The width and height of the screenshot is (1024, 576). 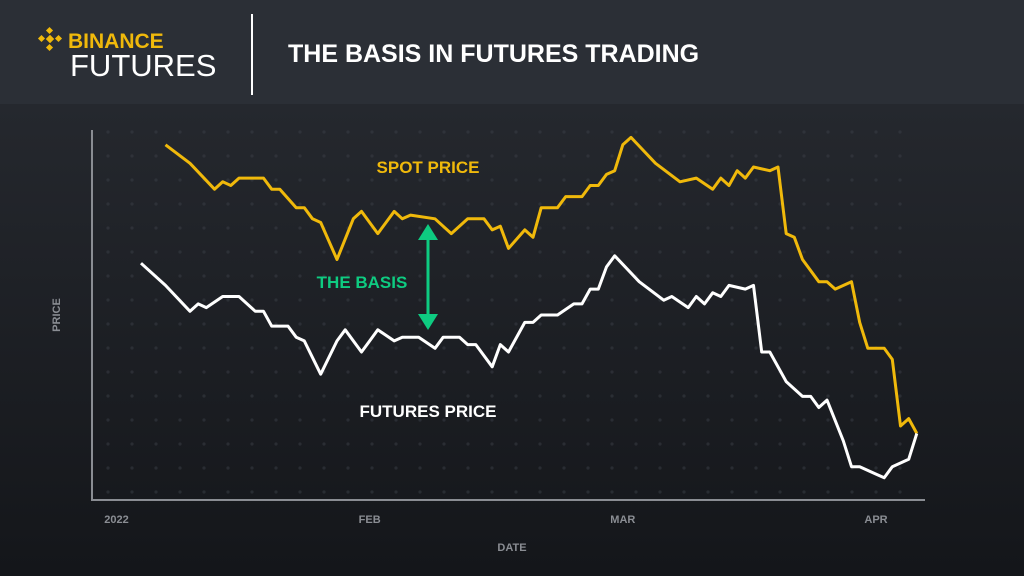 What do you see at coordinates (362, 282) in the screenshot?
I see `basis-label: THE BASIS` at bounding box center [362, 282].